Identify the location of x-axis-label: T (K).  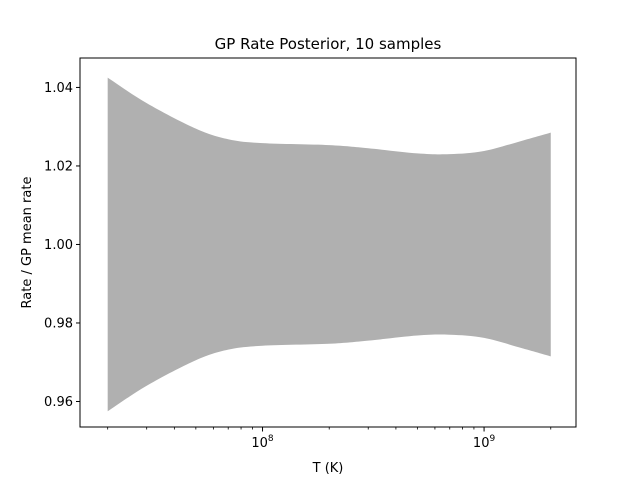
(328, 468).